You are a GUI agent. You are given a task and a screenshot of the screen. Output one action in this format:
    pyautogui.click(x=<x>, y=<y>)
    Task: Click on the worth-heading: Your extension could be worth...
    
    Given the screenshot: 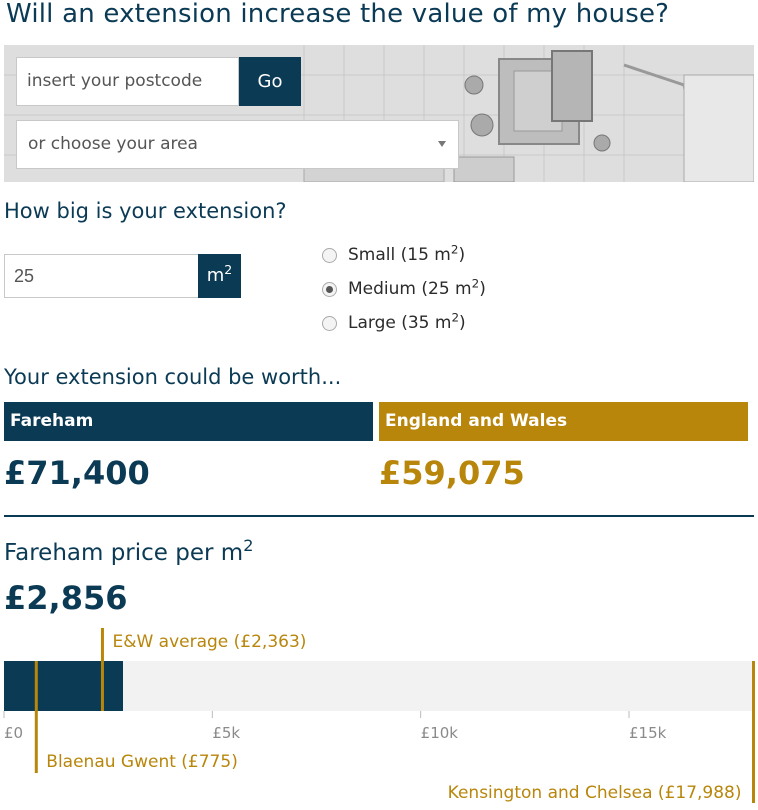 What is the action you would take?
    pyautogui.click(x=173, y=377)
    